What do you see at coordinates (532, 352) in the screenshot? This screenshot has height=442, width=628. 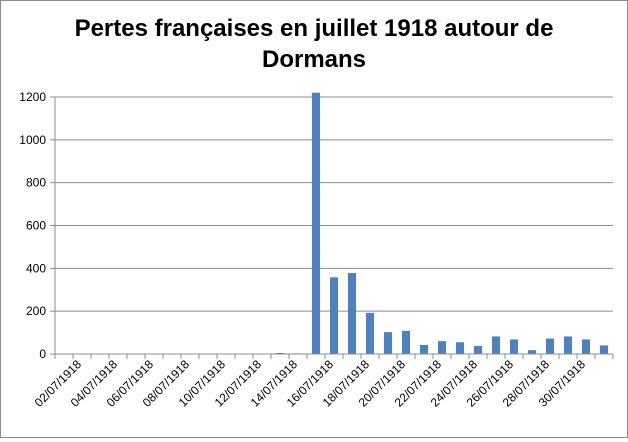 I see `bar-27/07/1918` at bounding box center [532, 352].